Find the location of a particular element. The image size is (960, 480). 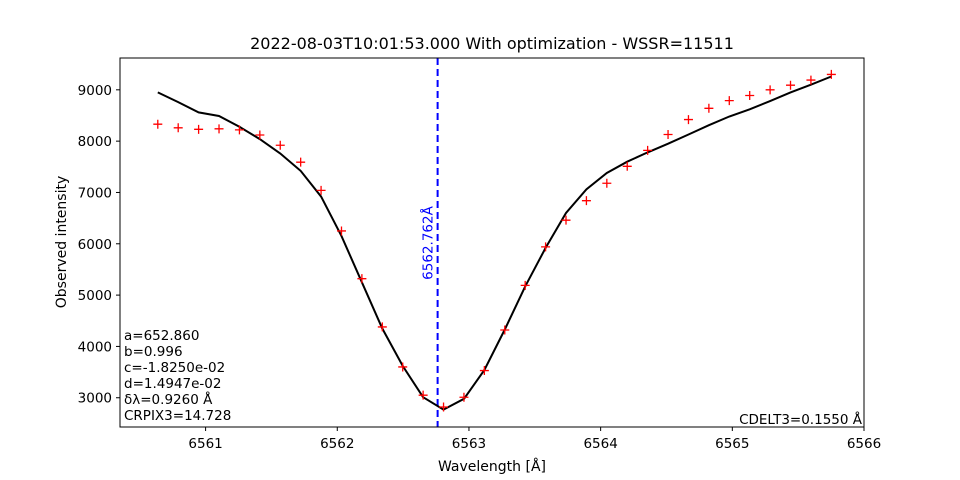

x-tick-label: 6565 is located at coordinates (732, 444).